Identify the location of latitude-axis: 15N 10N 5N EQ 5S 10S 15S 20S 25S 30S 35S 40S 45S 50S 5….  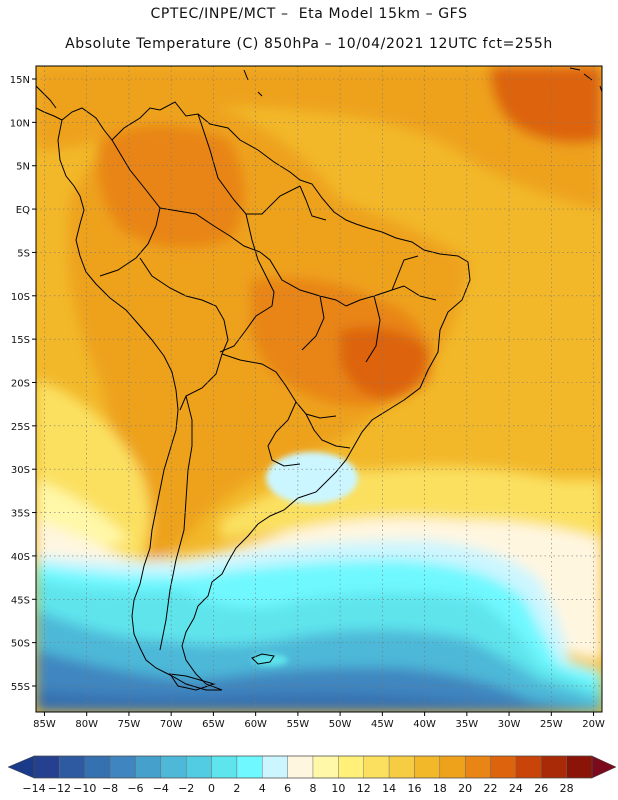
(23, 384).